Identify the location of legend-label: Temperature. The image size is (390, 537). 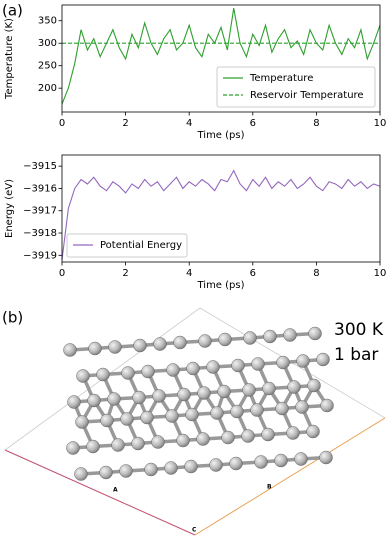
(281, 78).